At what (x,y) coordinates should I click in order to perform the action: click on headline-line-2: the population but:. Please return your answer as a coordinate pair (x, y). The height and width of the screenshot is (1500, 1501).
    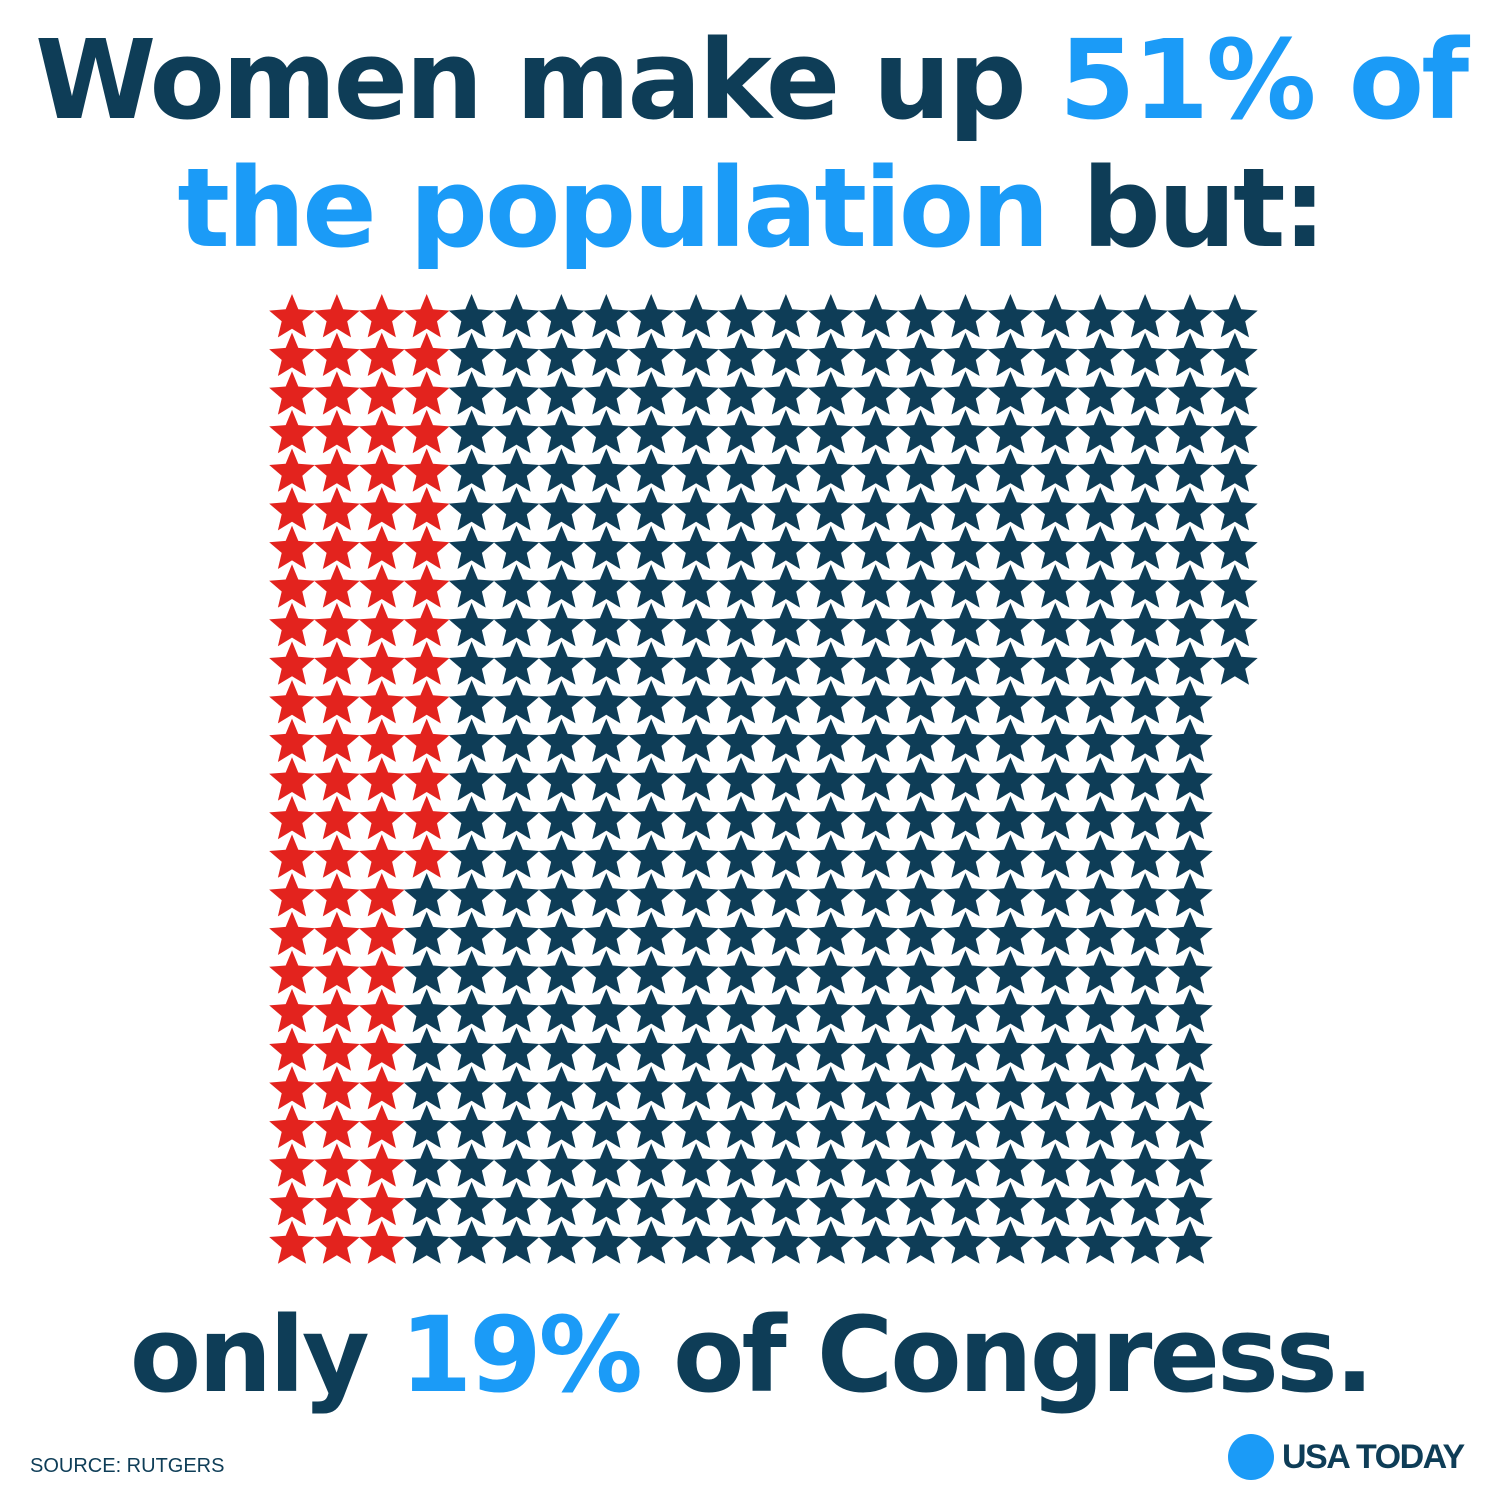
    Looking at the image, I should click on (750, 208).